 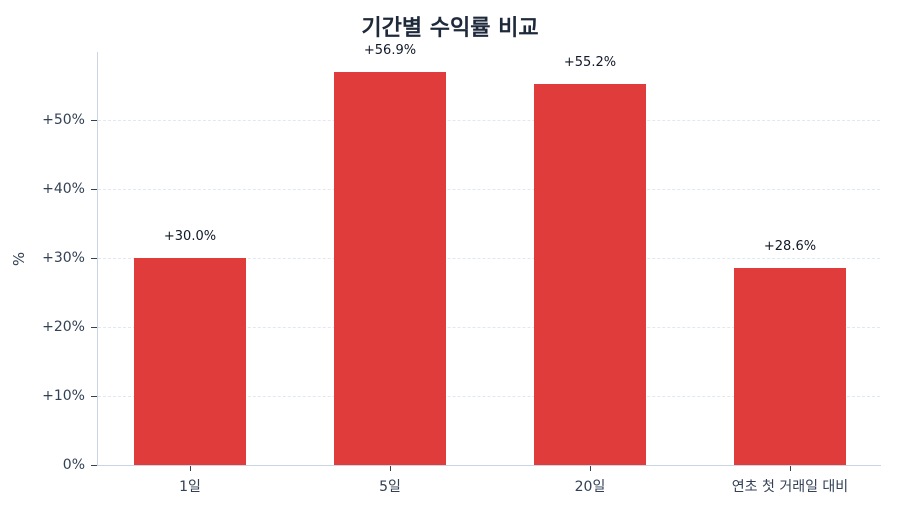 I want to click on y-tick-label: +50%, so click(x=63, y=120).